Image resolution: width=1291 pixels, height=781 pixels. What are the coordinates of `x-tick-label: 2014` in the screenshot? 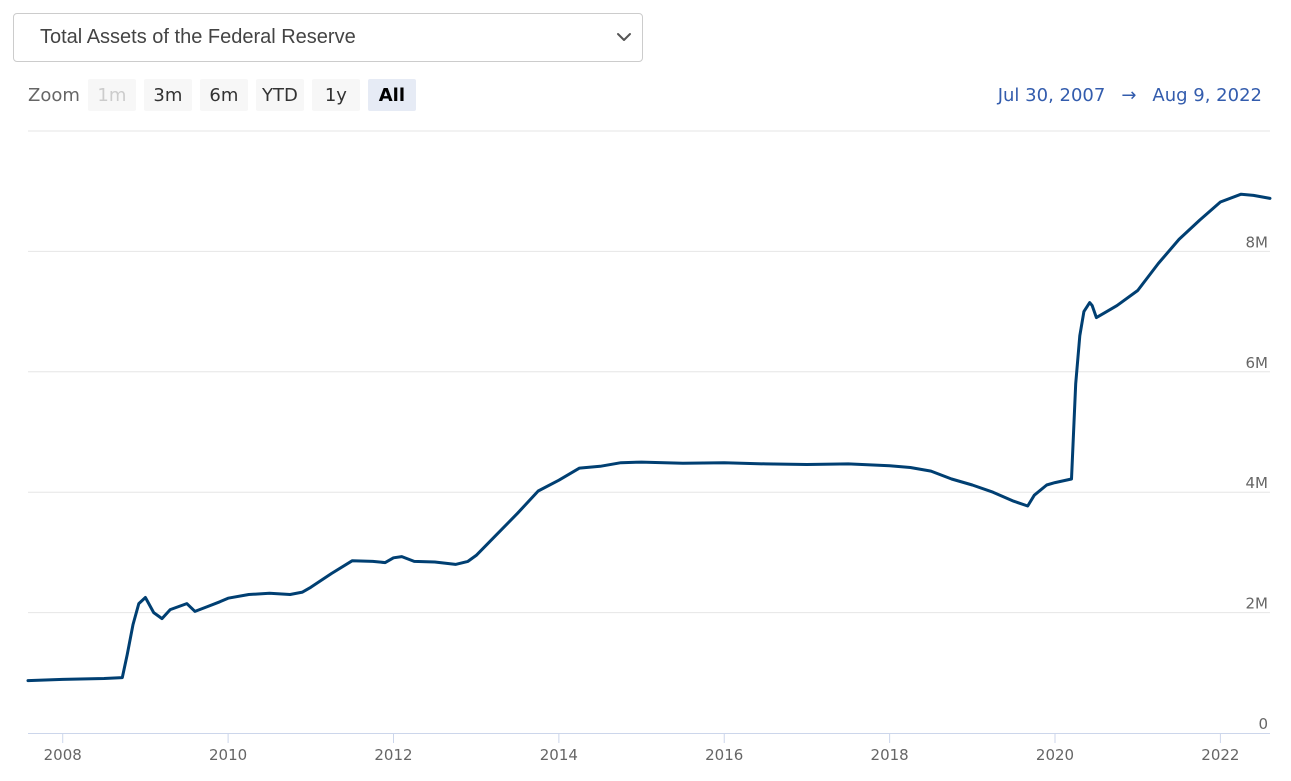 It's located at (559, 755).